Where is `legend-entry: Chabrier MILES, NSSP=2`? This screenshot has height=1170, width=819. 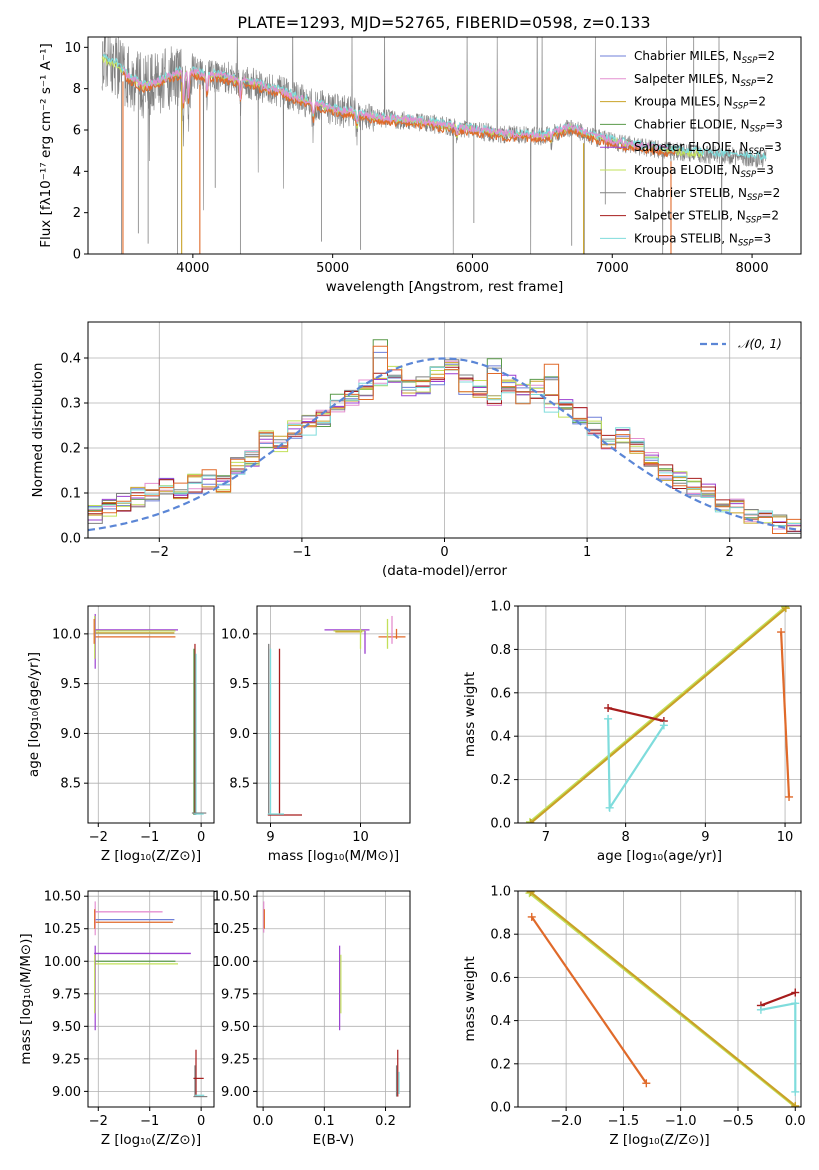
legend-entry: Chabrier MILES, NSSP=2 is located at coordinates (704, 57).